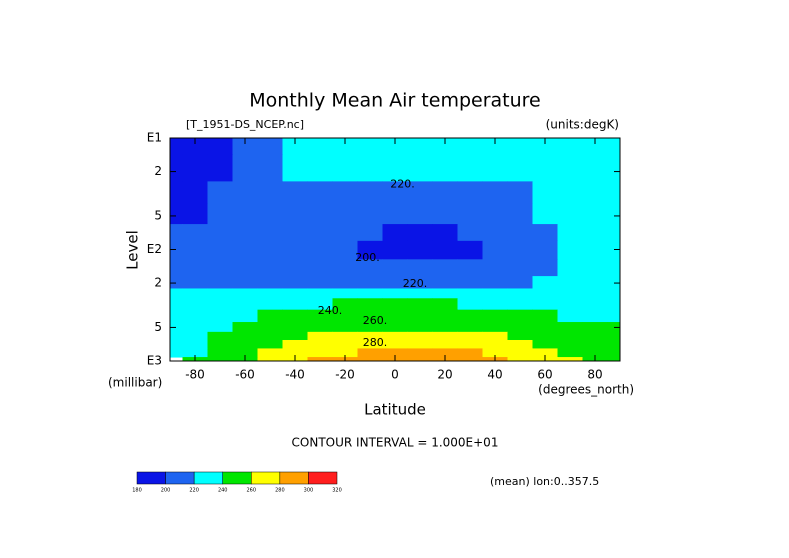  I want to click on y-tick-label: 5, so click(158, 215).